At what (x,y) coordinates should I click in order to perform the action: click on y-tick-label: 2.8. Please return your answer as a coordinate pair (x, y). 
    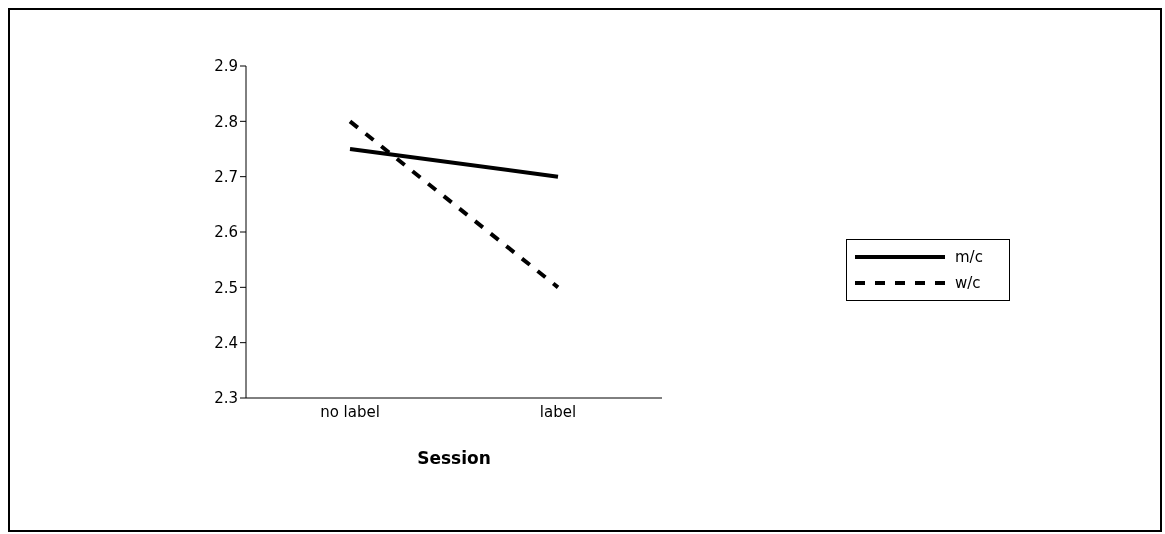
    Looking at the image, I should click on (226, 121).